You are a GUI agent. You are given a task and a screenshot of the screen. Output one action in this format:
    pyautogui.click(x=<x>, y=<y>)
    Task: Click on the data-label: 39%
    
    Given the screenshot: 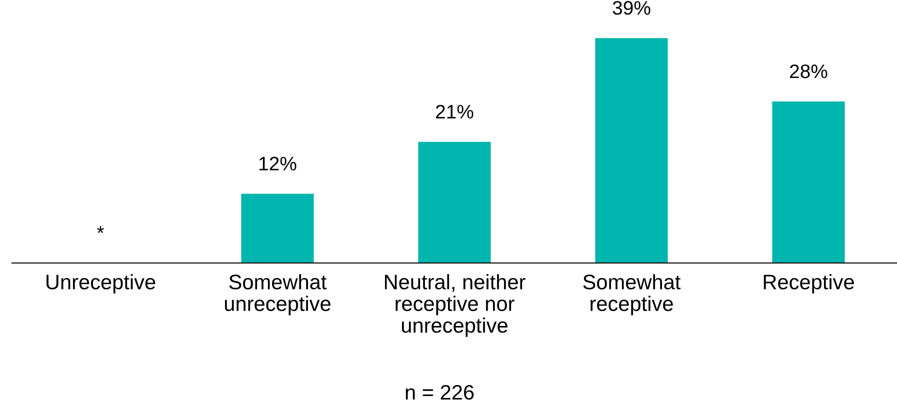 What is the action you would take?
    pyautogui.click(x=631, y=8)
    